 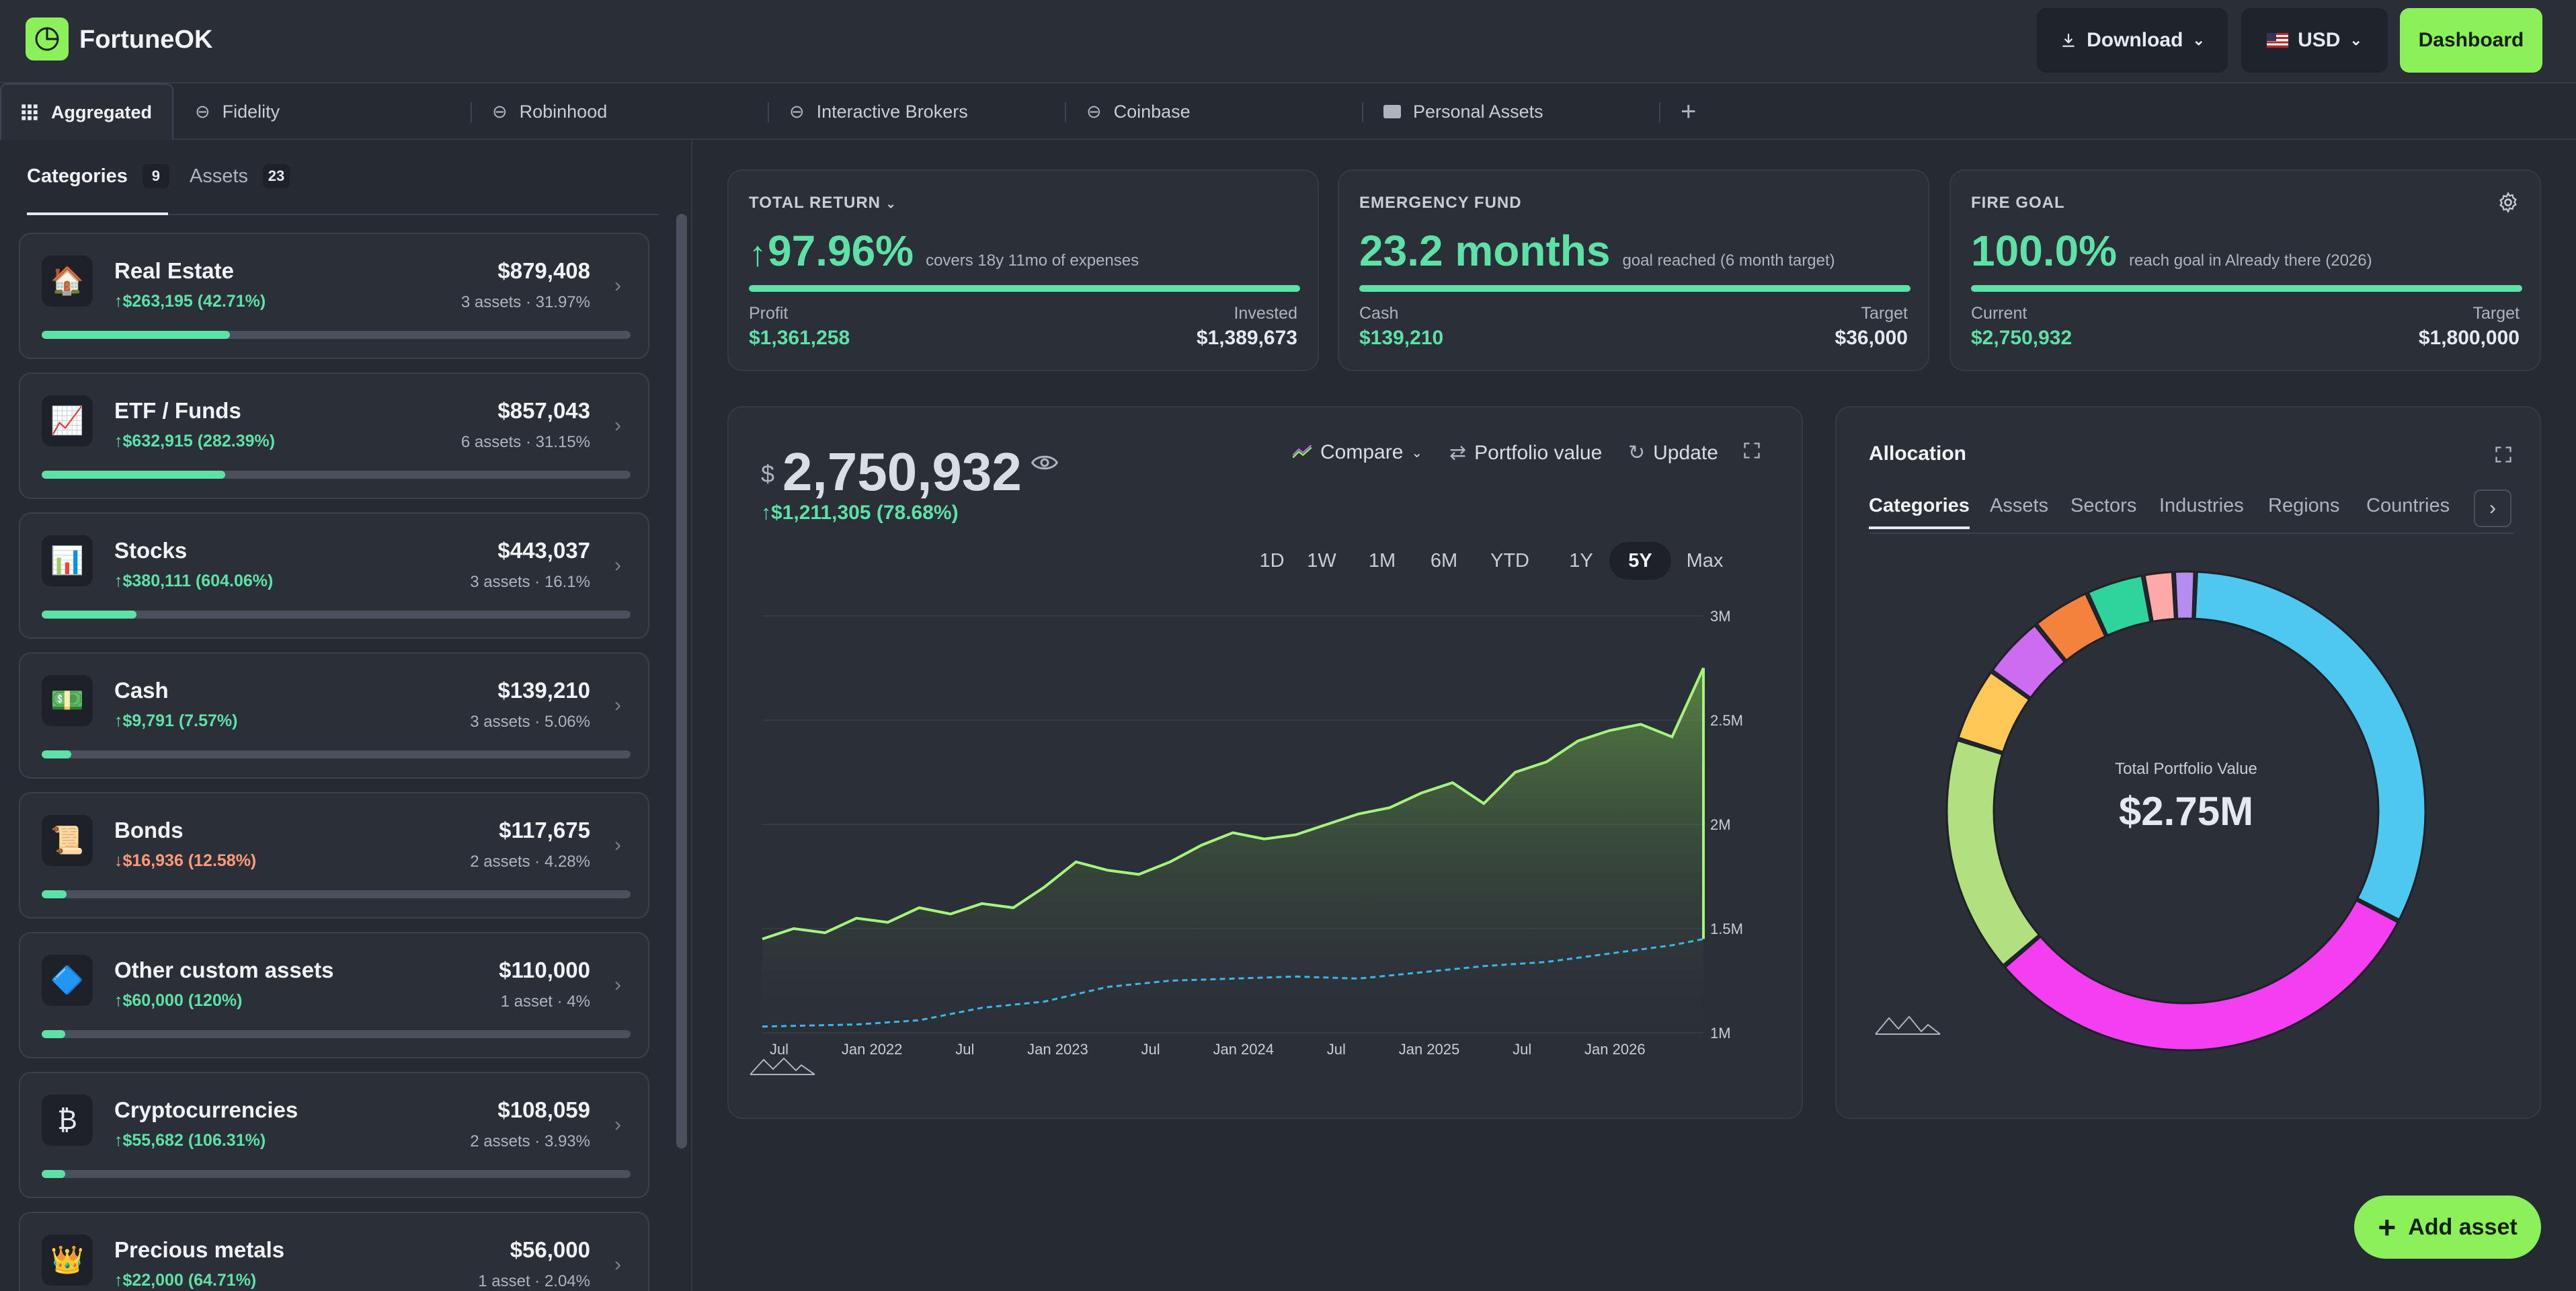 I want to click on sidebar-scrollbar, so click(x=681, y=681).